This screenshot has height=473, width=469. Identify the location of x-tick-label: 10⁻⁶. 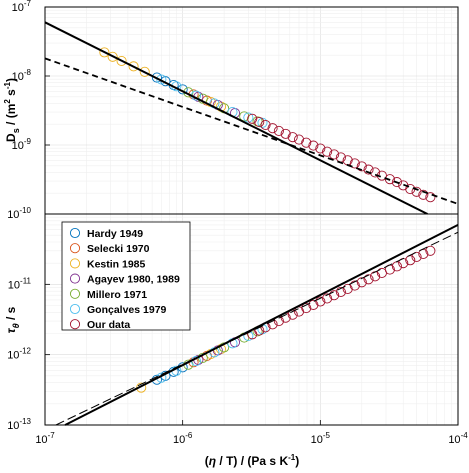
(183, 438).